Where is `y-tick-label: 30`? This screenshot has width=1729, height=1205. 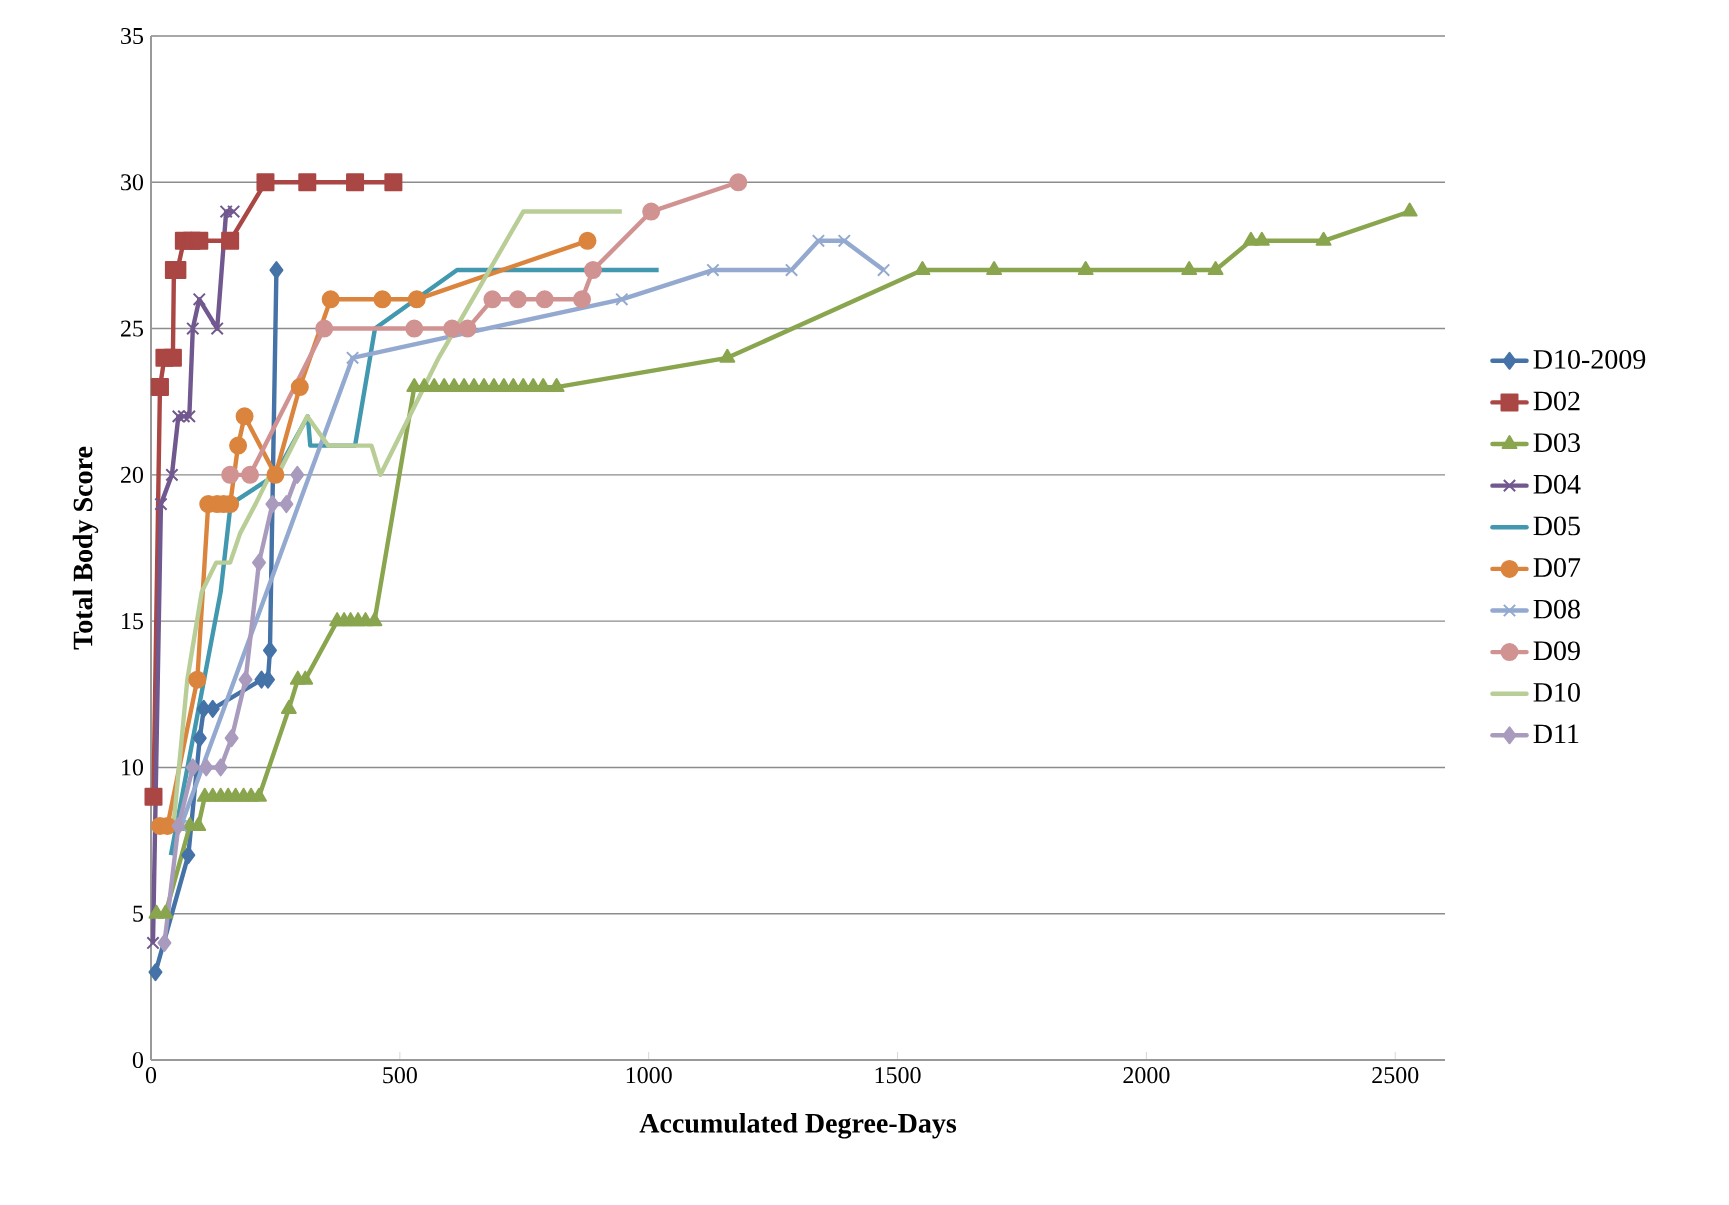
y-tick-label: 30 is located at coordinates (132, 182).